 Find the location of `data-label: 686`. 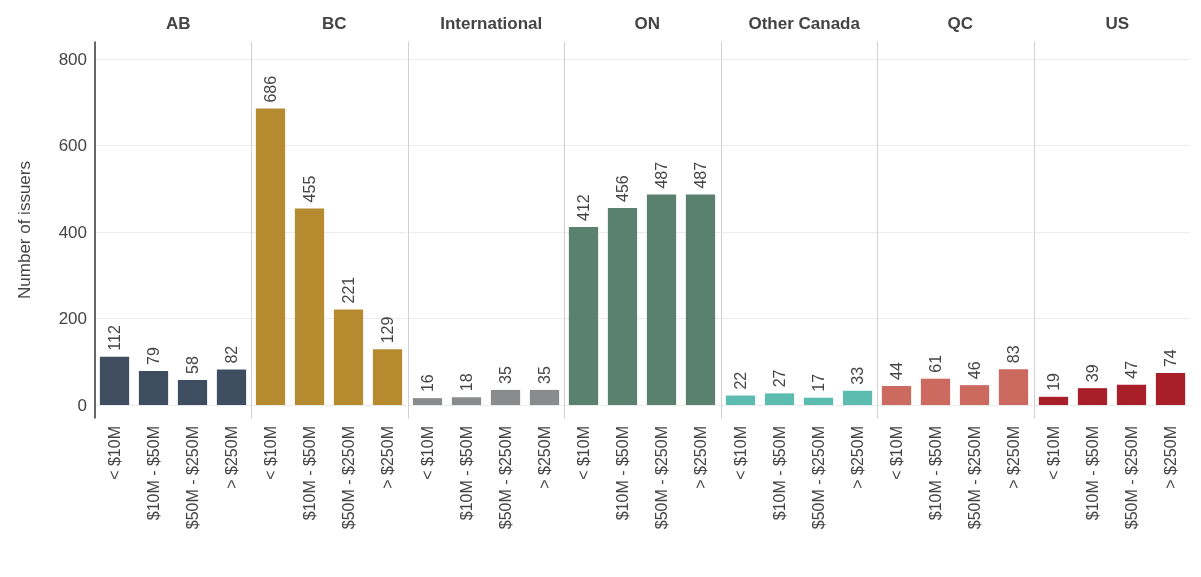

data-label: 686 is located at coordinates (271, 89).